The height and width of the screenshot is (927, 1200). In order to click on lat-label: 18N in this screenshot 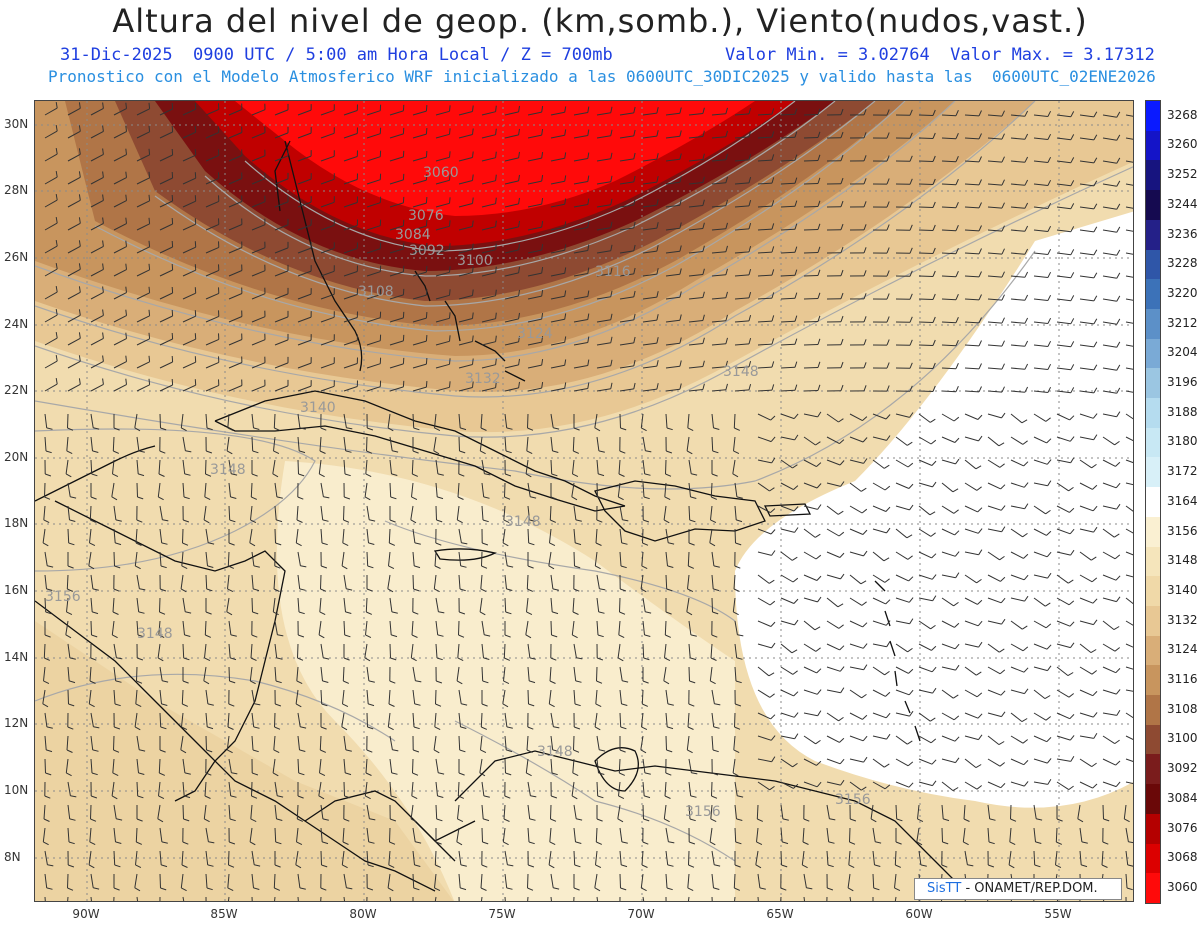, I will do `click(16, 523)`.